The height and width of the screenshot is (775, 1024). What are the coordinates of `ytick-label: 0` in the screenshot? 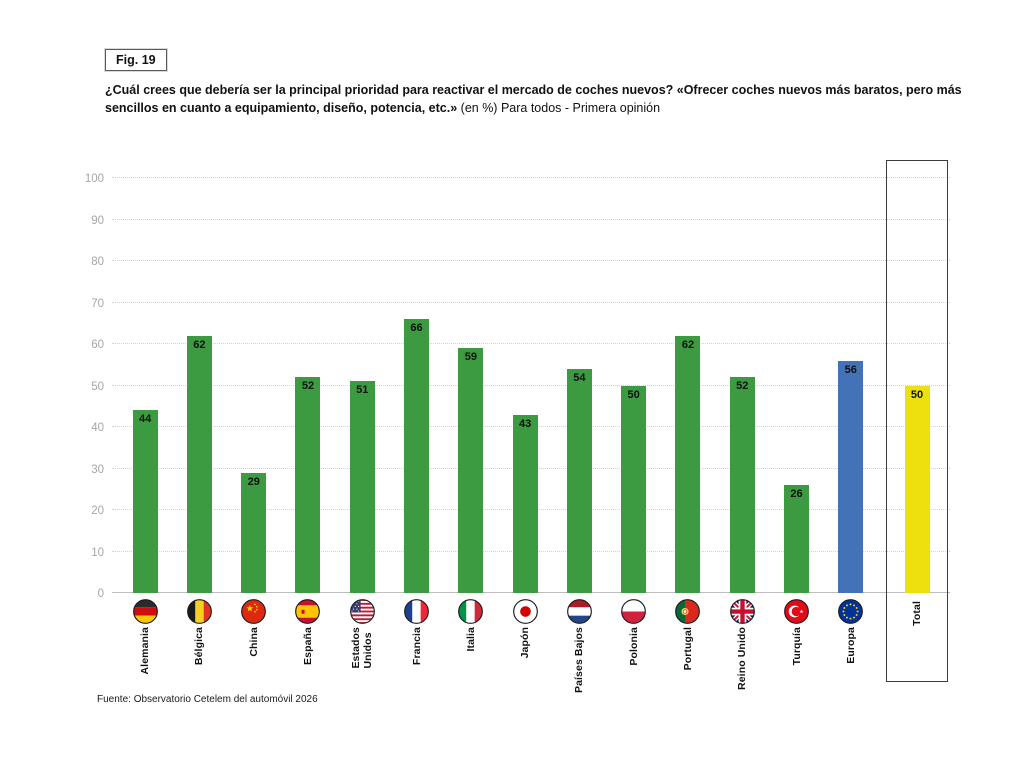 It's located at (100, 594).